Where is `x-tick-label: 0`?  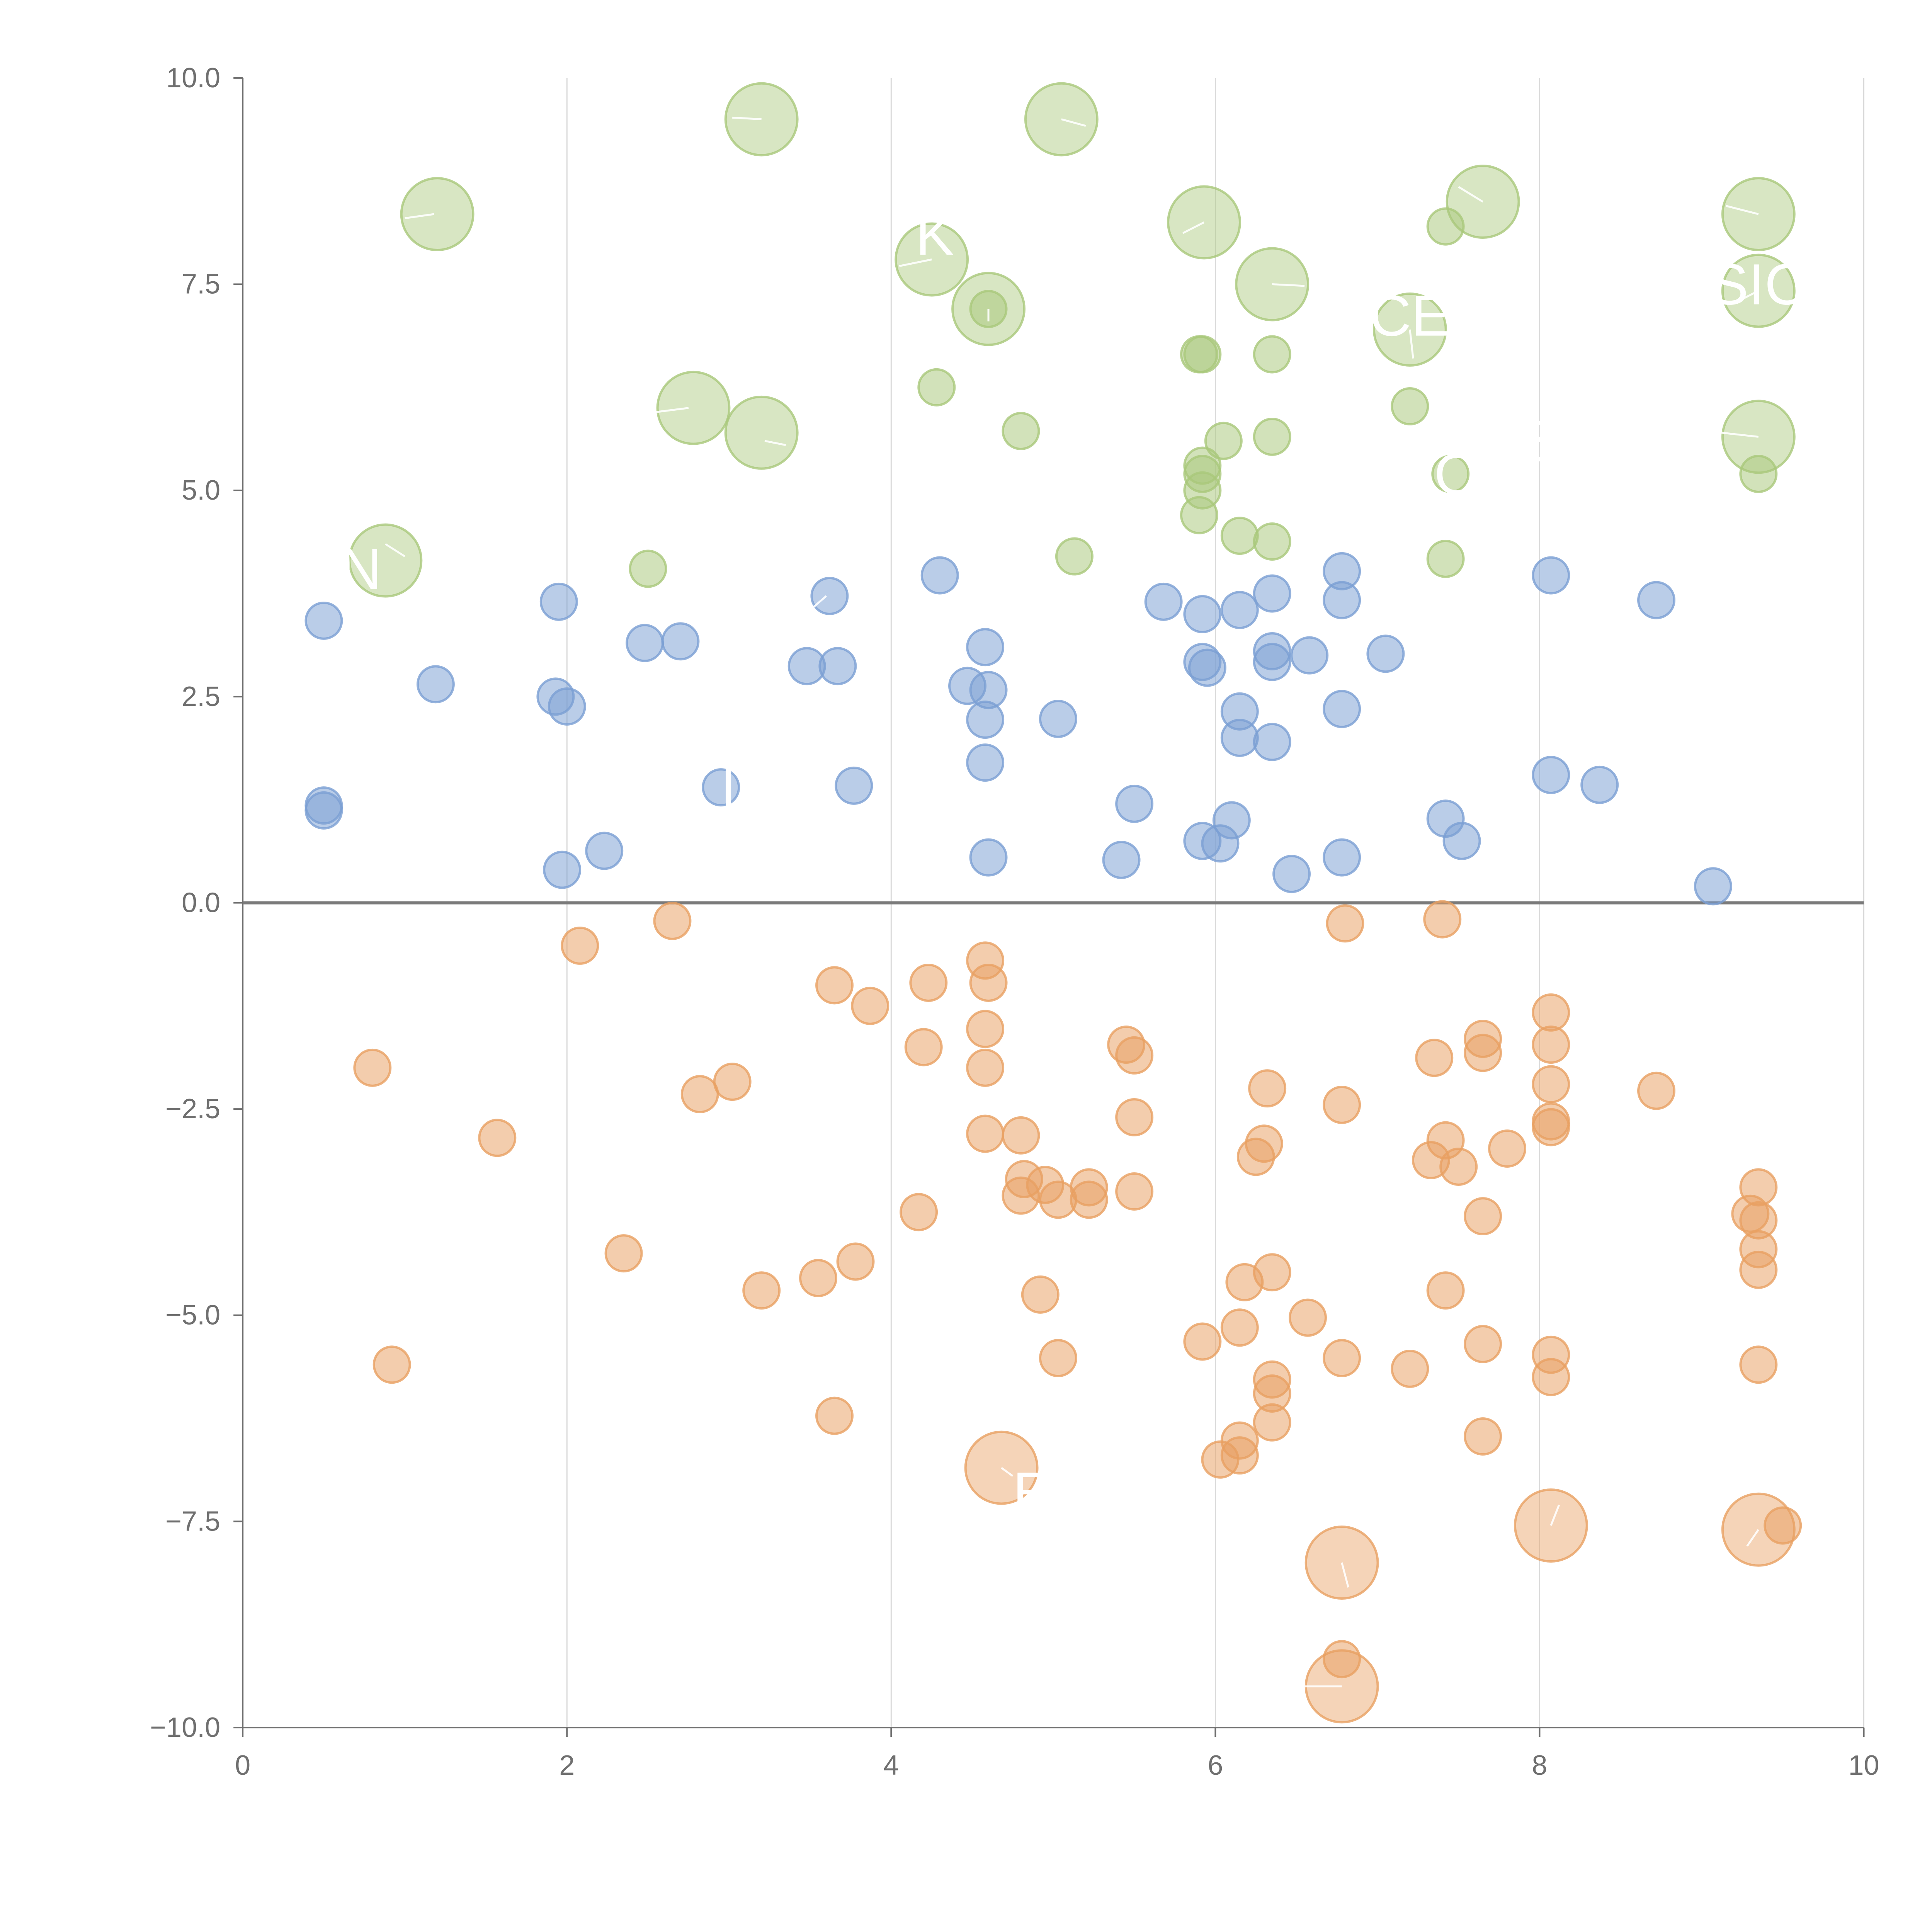
x-tick-label: 0 is located at coordinates (243, 1766).